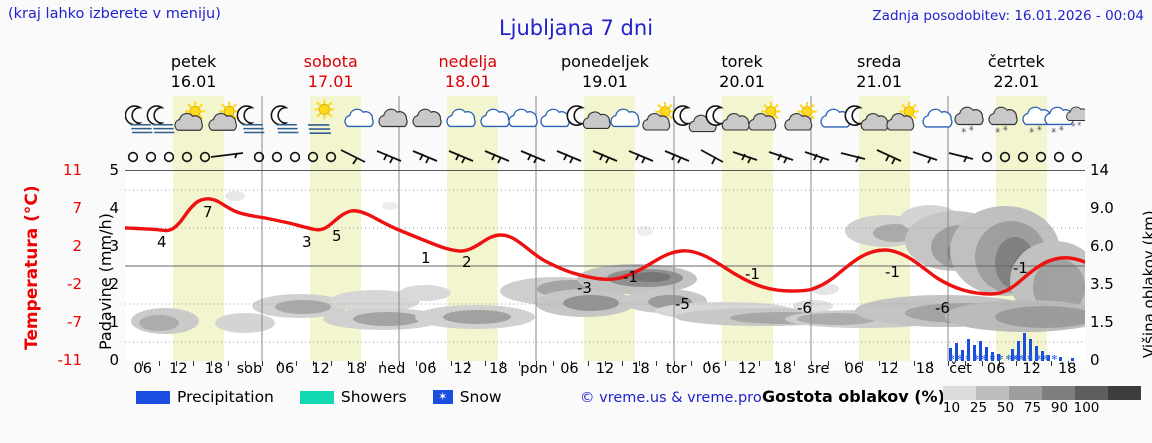 This screenshot has height=443, width=1152. I want to click on day-name: četrtek, so click(1016, 61).